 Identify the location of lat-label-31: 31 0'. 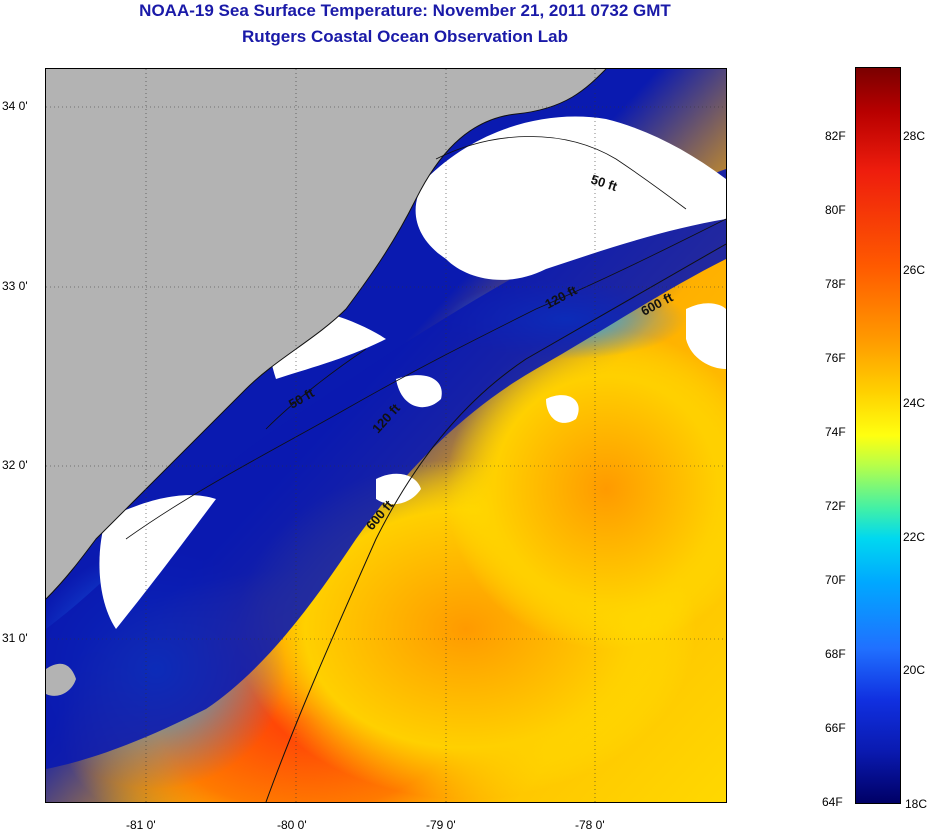
(15, 638).